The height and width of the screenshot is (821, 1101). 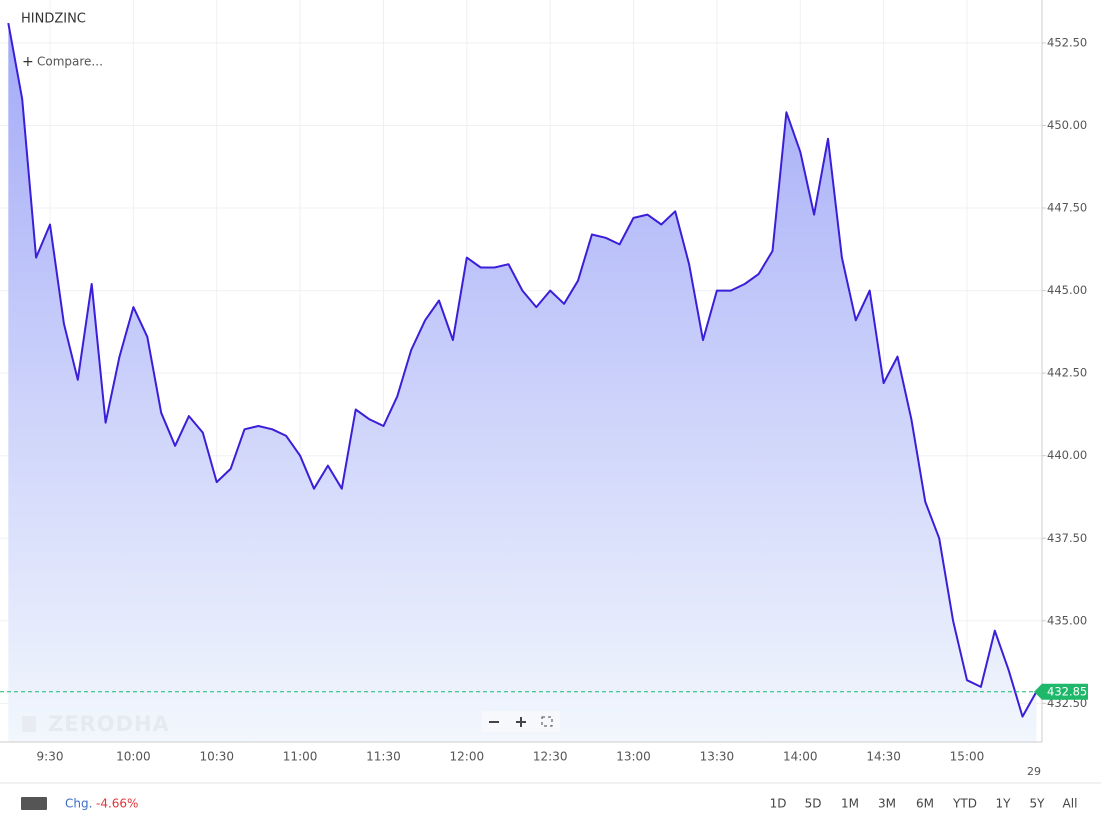 What do you see at coordinates (133, 757) in the screenshot?
I see `x-tick-label: 10:00` at bounding box center [133, 757].